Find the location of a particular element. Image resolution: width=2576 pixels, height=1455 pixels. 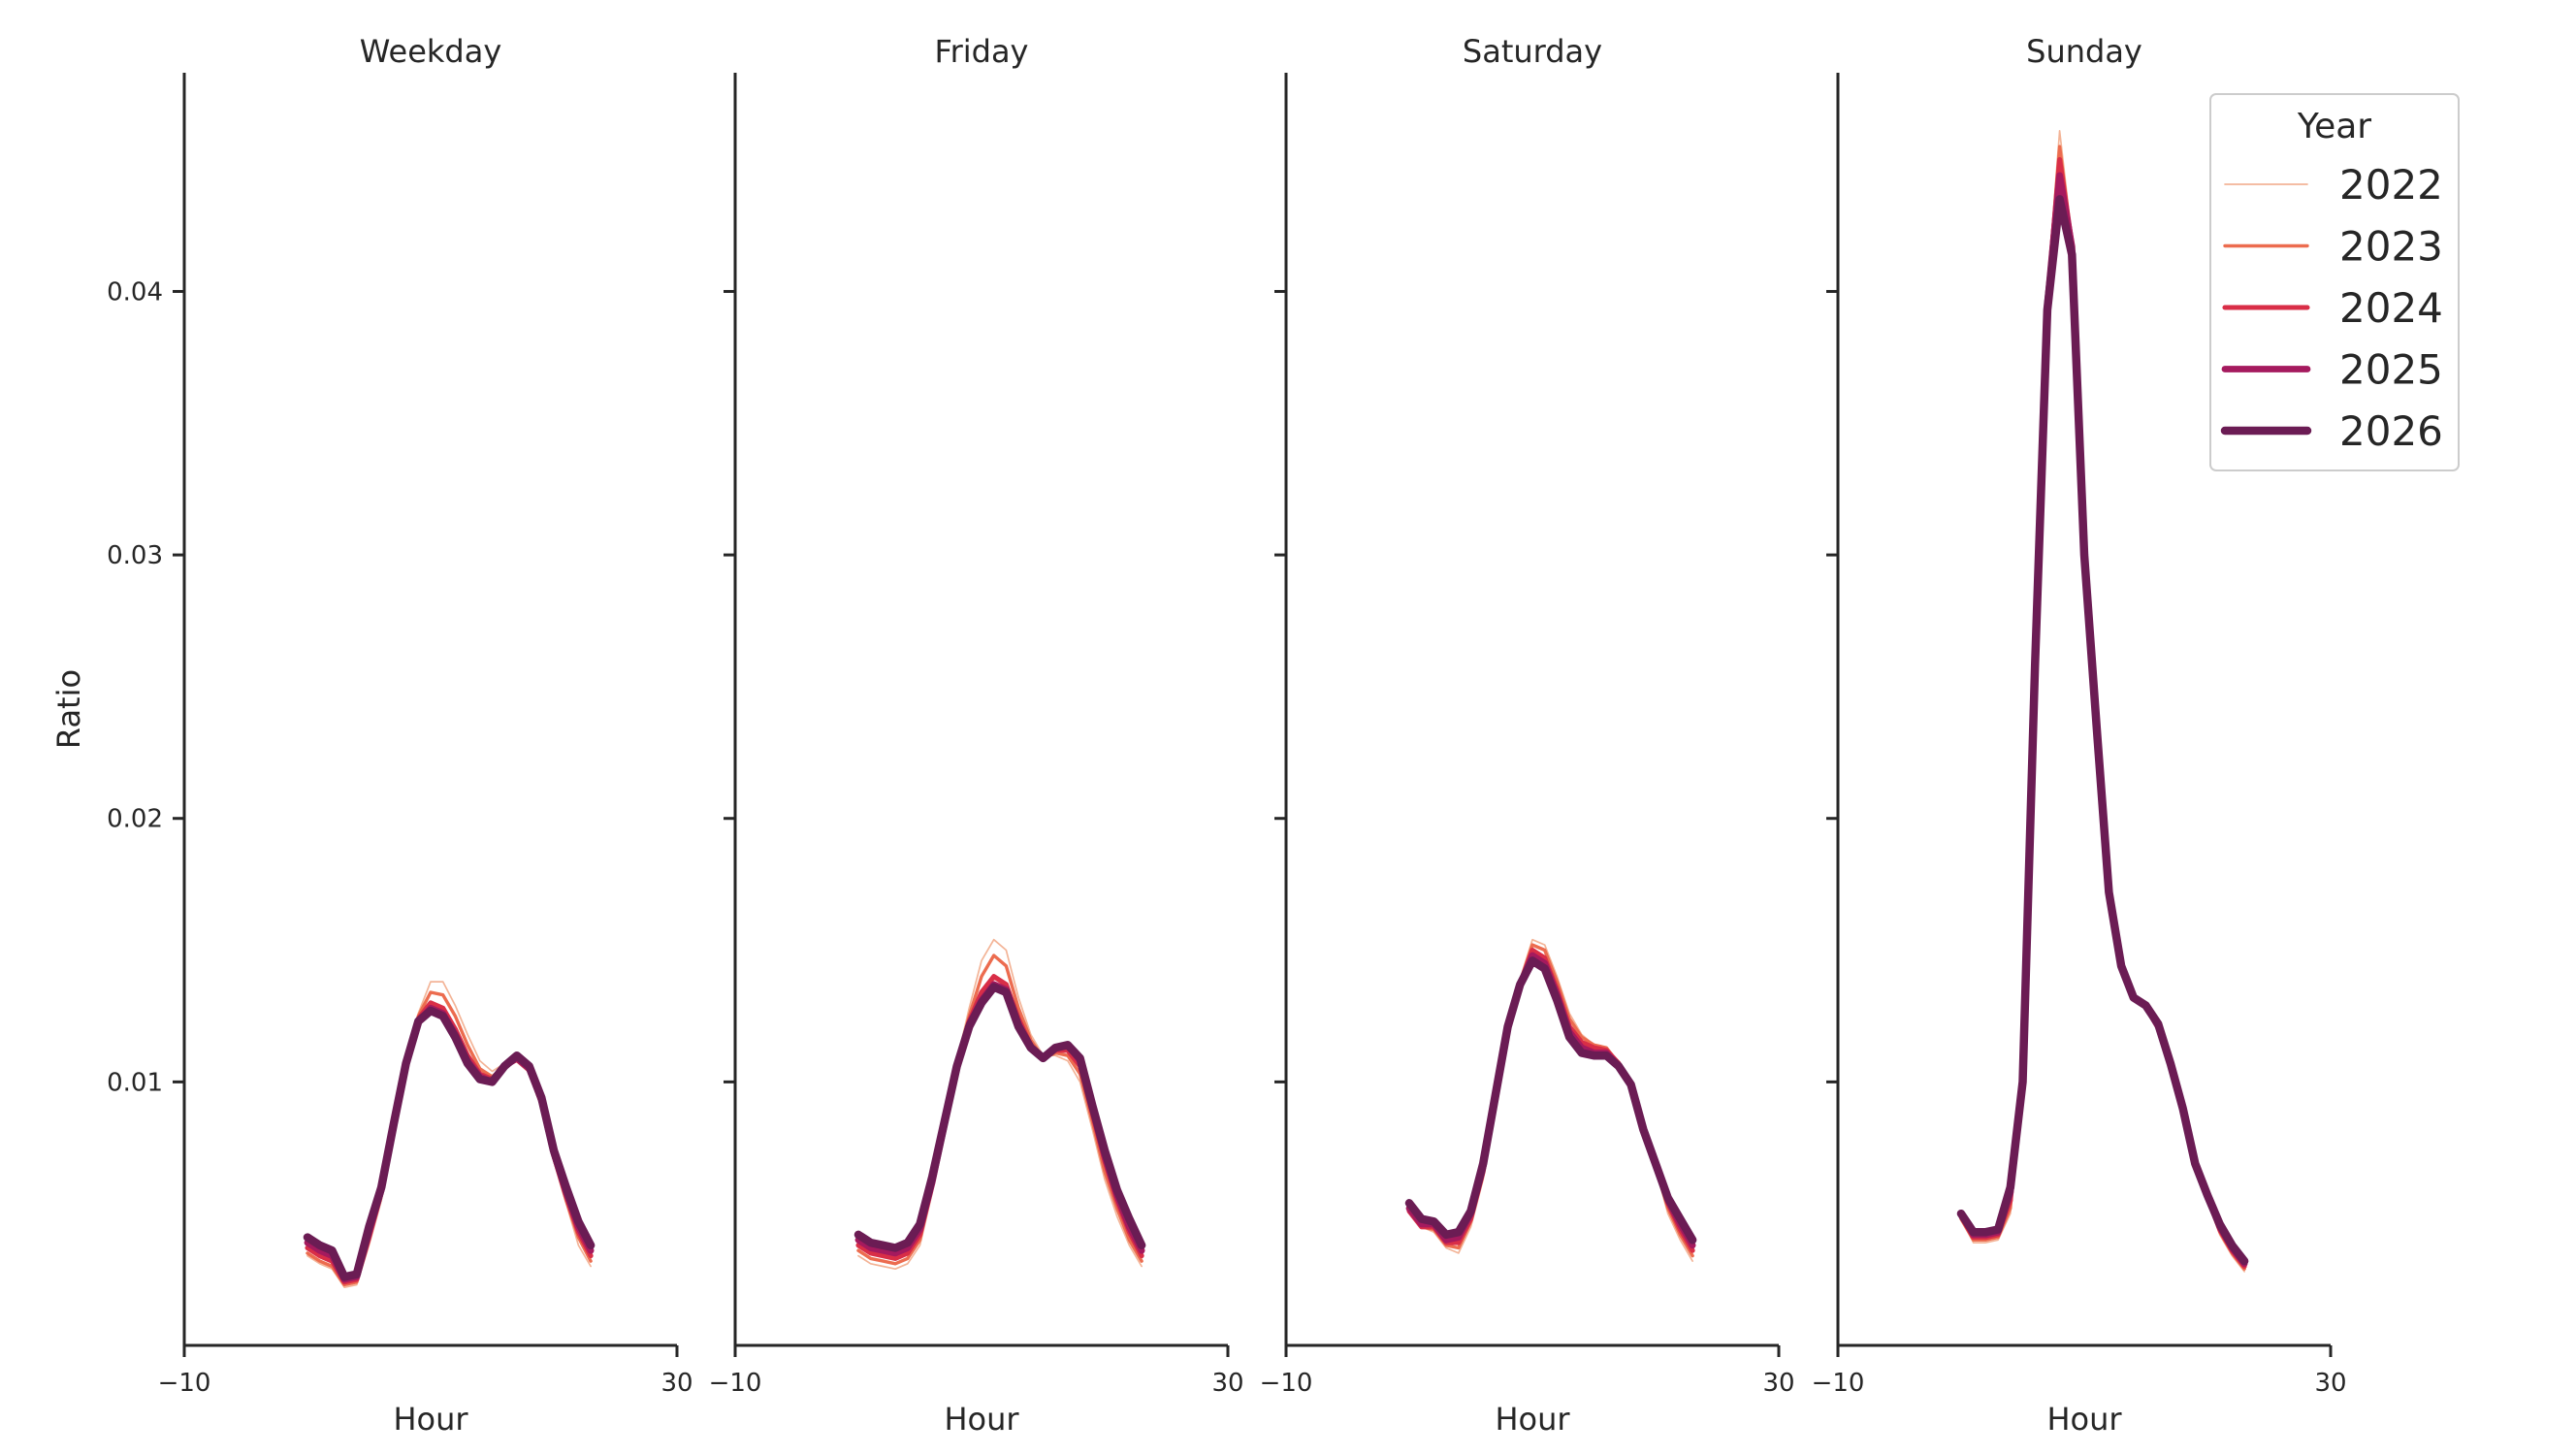

legend-title: Year is located at coordinates (2334, 126).